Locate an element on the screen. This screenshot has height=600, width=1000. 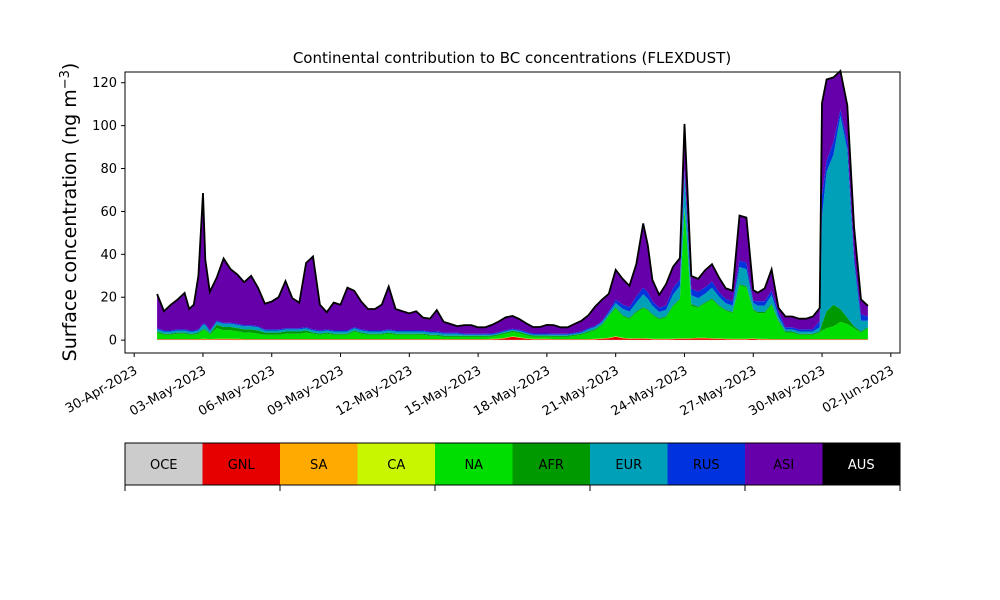
y-tick-label: 80 is located at coordinates (108, 169).